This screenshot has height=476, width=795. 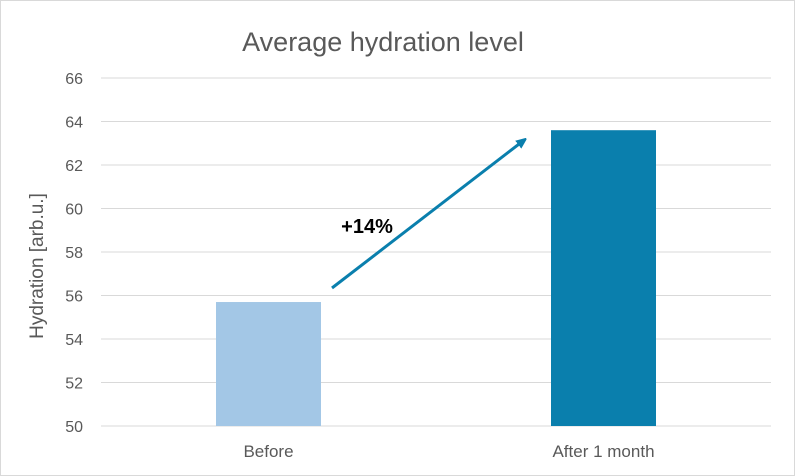 I want to click on chart-title: Average hydration level, so click(x=383, y=42).